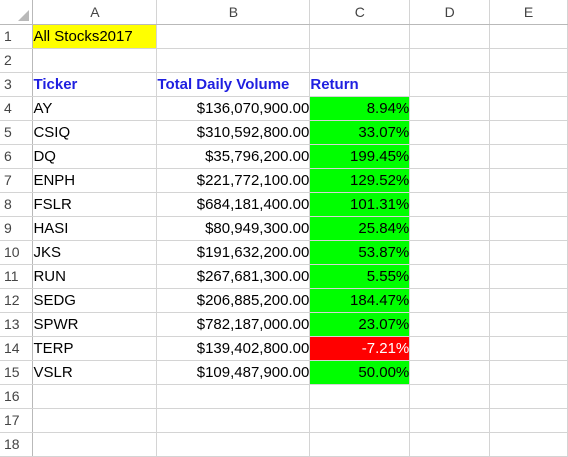 The image size is (568, 457). I want to click on ticker-cell: TERP, so click(95, 348).